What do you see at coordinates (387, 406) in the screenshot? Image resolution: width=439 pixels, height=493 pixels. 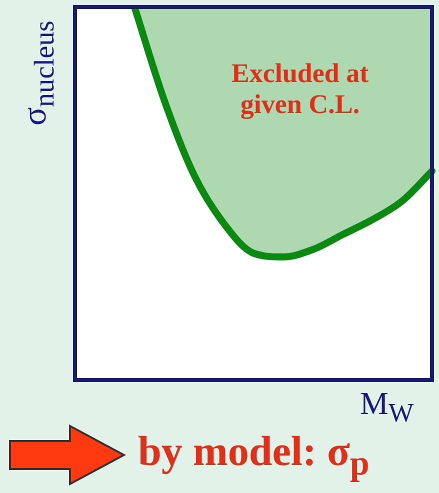 I see `x-axis-title: M$_{W}$` at bounding box center [387, 406].